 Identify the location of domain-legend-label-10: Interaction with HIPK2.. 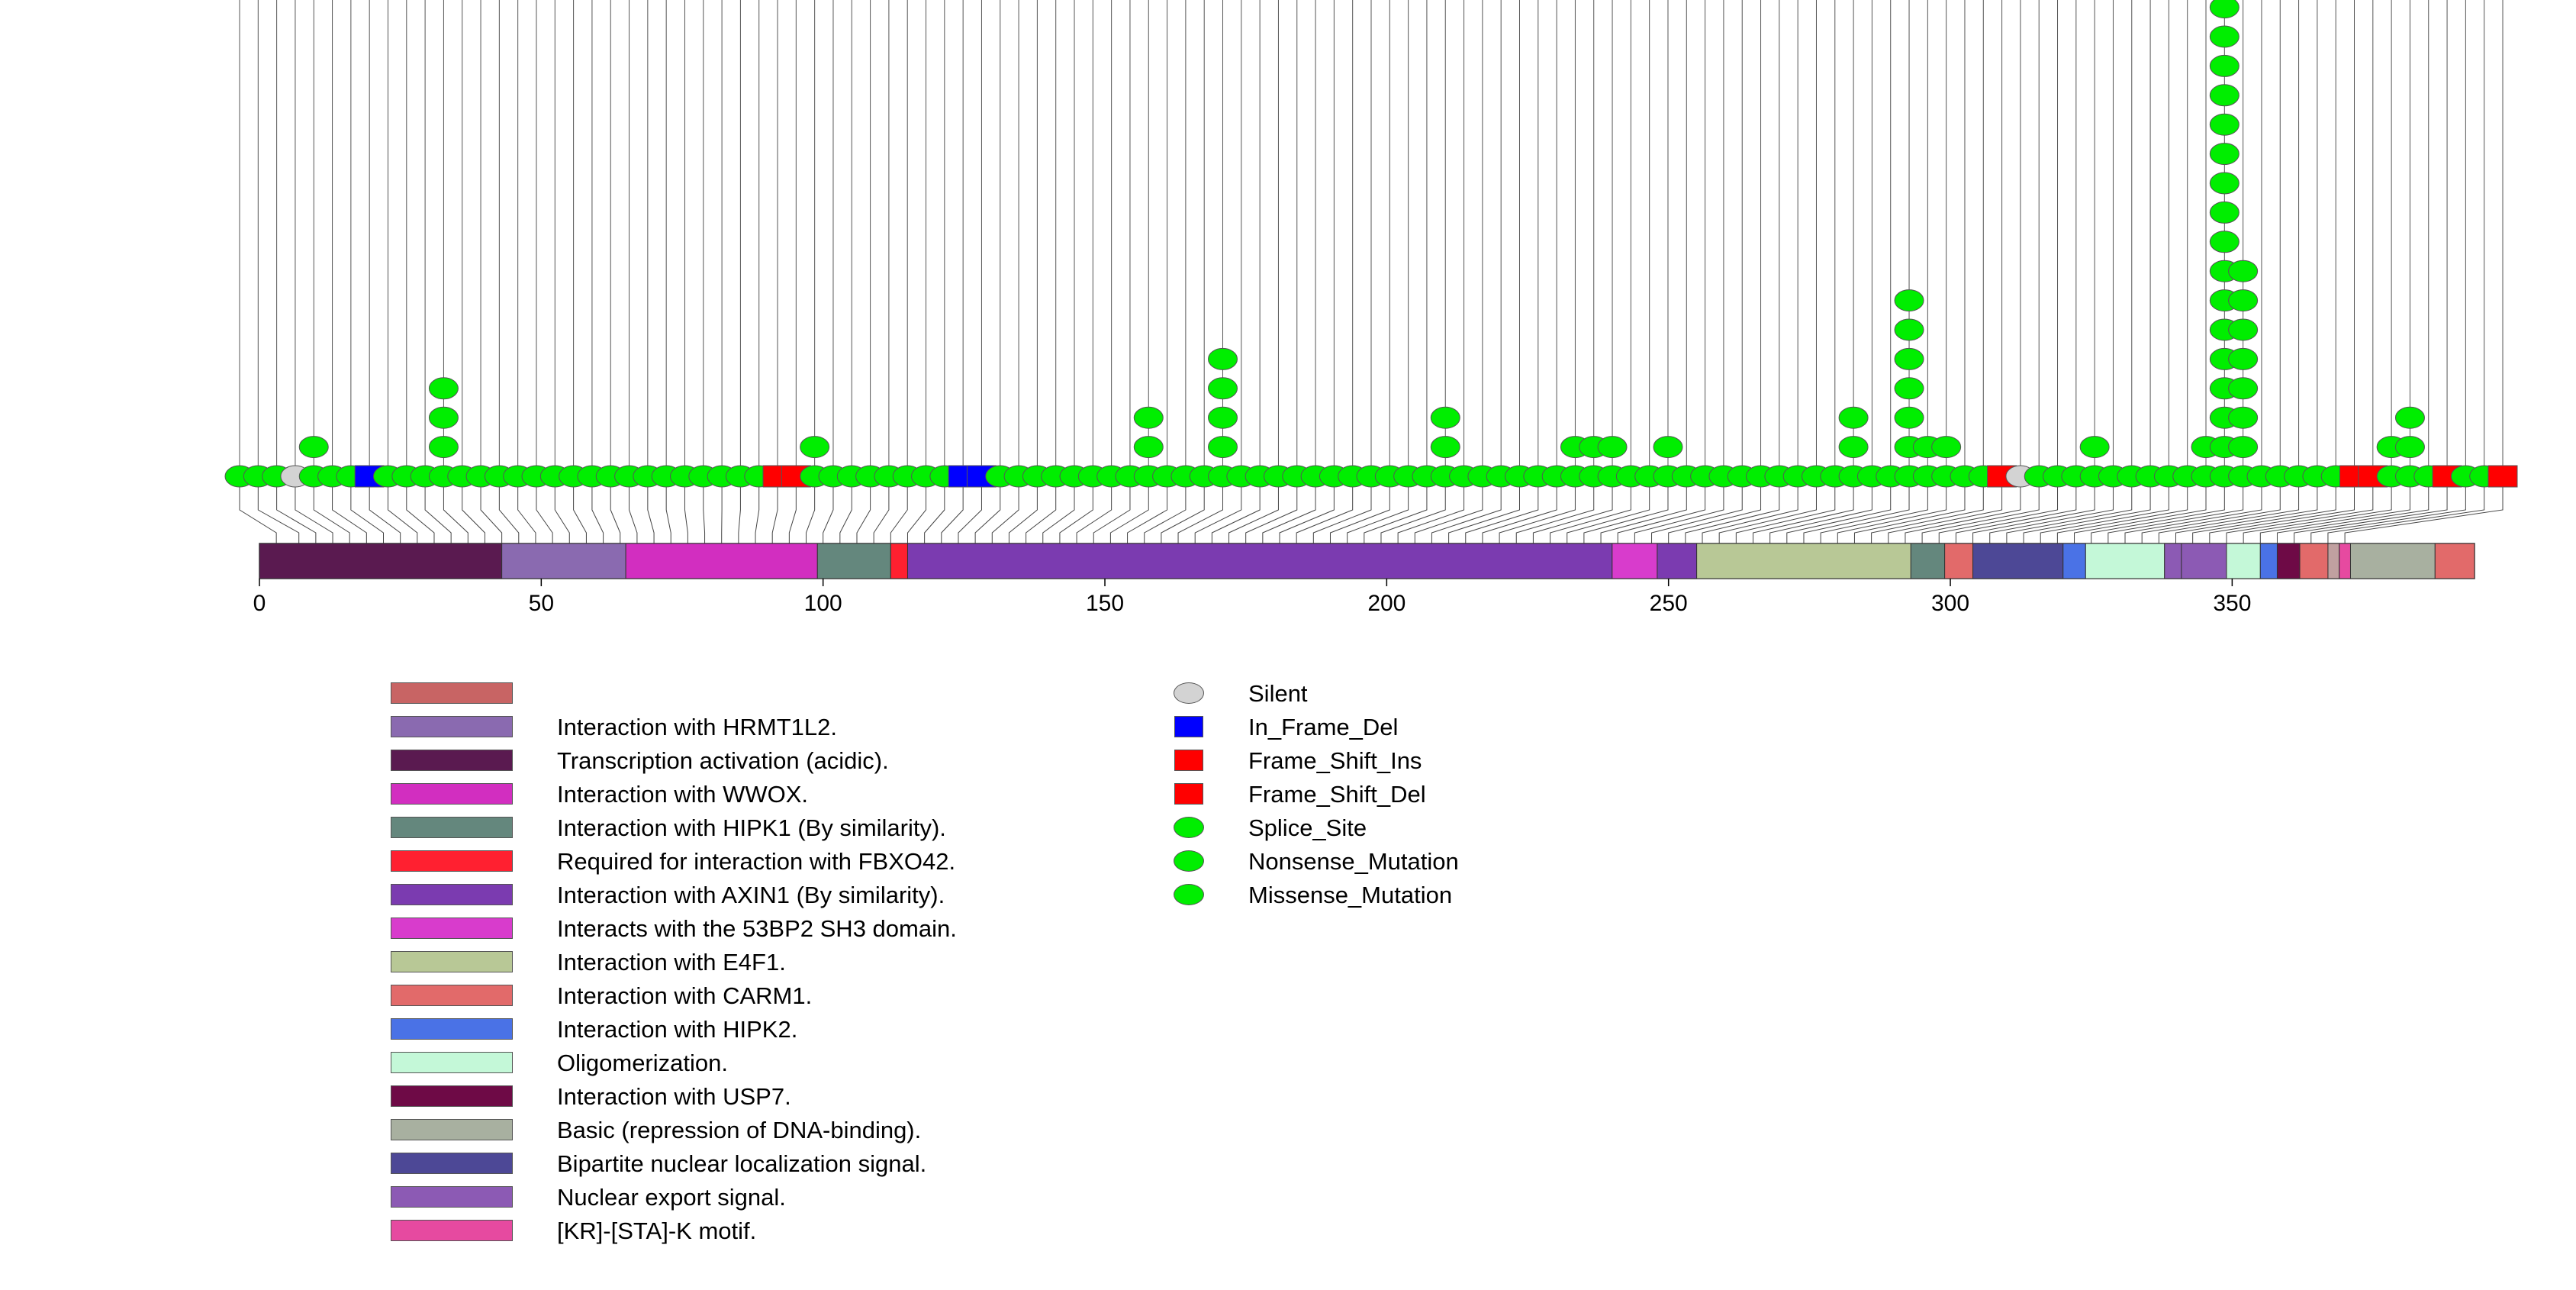
(677, 1030).